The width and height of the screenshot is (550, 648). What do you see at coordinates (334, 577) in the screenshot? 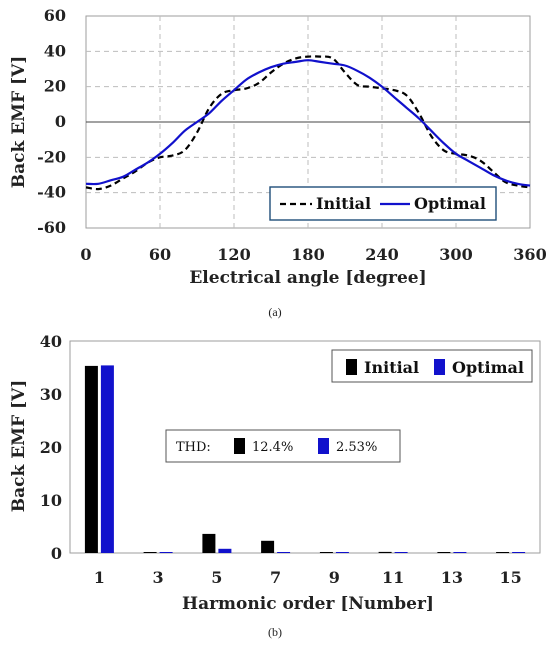
I see `chart-b-x-tick-label: 9` at bounding box center [334, 577].